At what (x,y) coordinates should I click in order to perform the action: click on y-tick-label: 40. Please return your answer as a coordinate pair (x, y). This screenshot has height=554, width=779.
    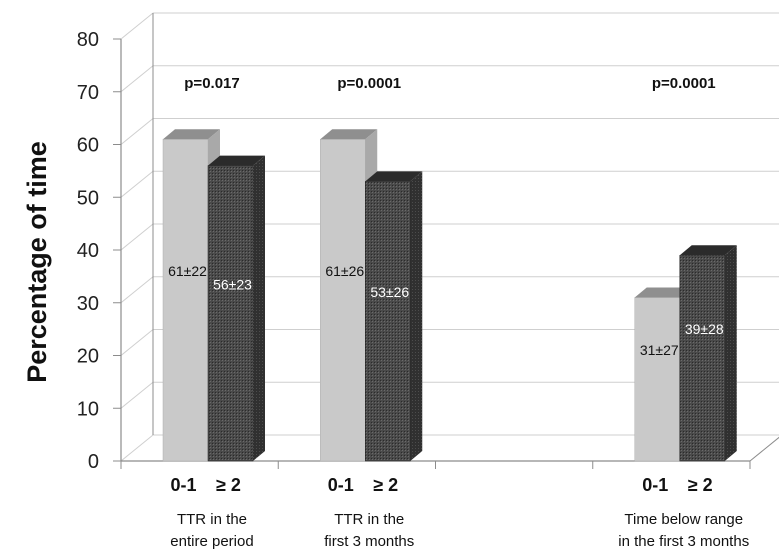
    Looking at the image, I should click on (88, 251).